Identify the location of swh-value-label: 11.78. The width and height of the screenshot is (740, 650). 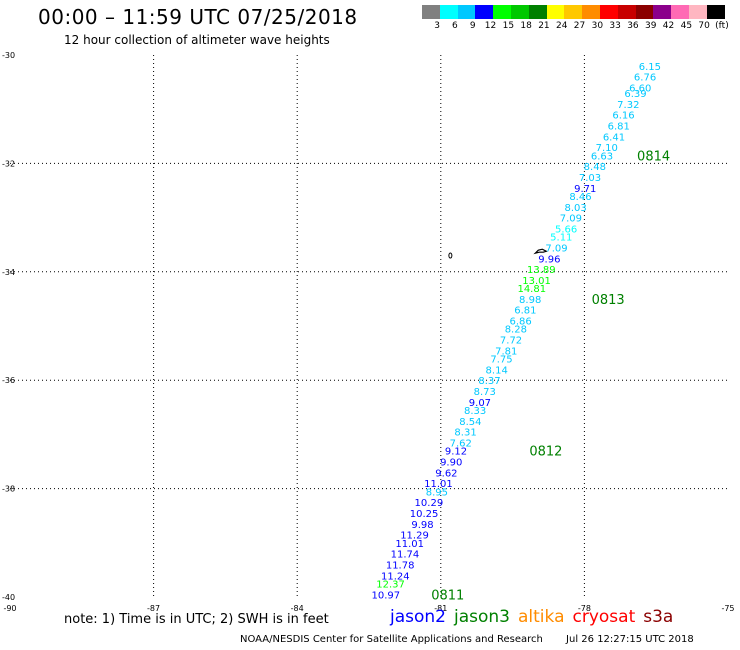
(400, 565).